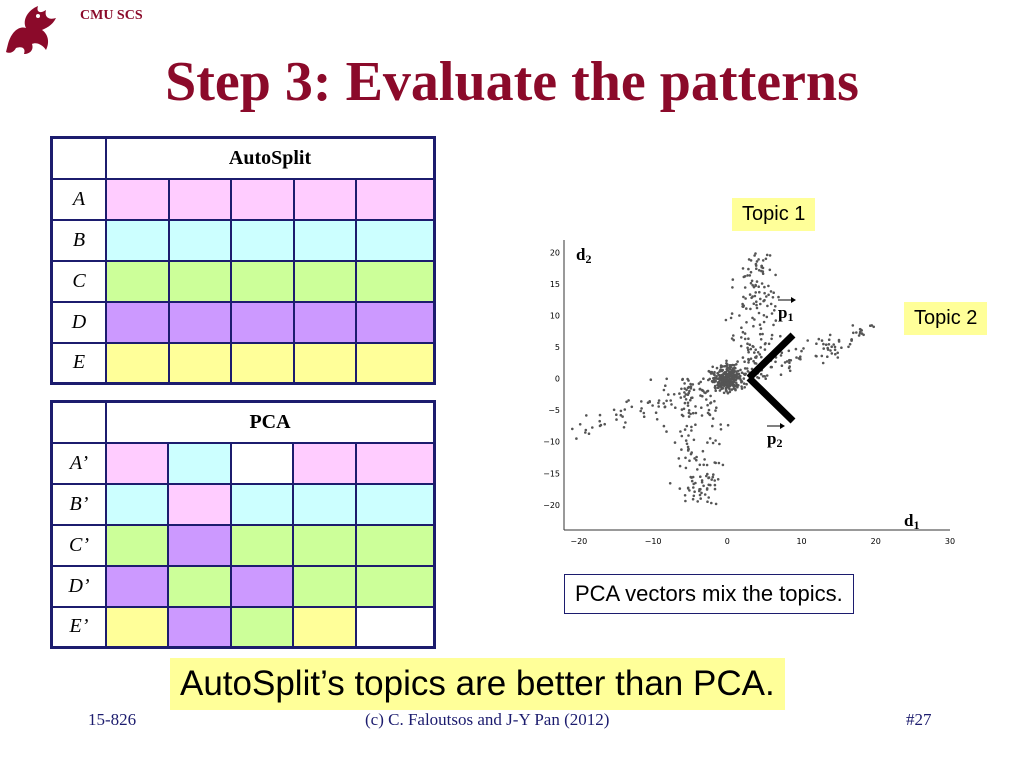 Image resolution: width=1024 pixels, height=768 pixels. Describe the element at coordinates (243, 504) in the screenshot. I see `table-row: B’` at that location.